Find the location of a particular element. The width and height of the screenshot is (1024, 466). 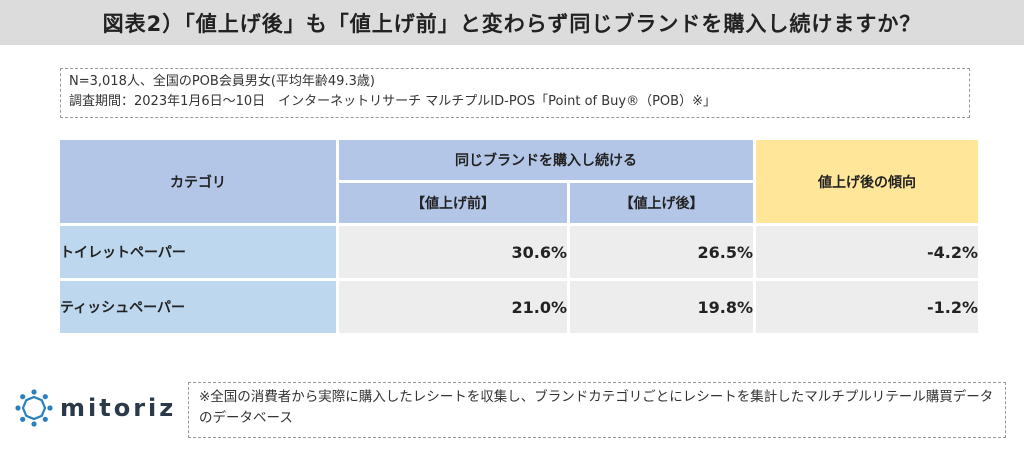

header-trend: 値上げ後の傾向 is located at coordinates (867, 181).